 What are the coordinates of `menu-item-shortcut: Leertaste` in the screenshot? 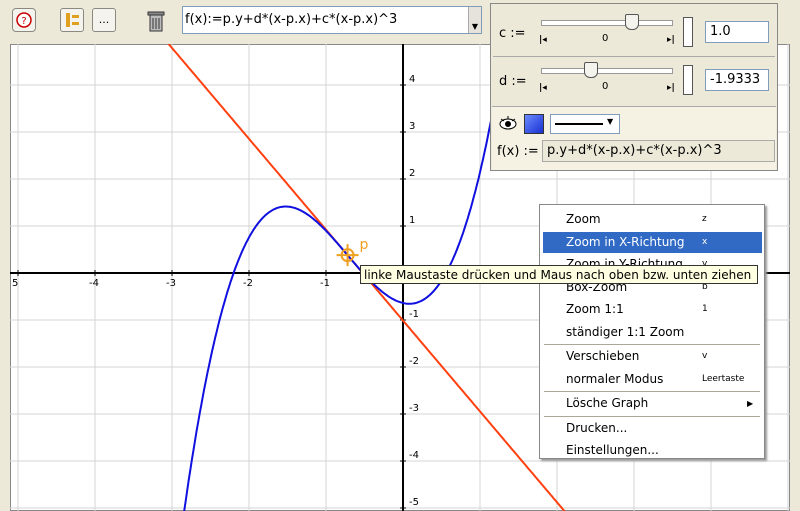 It's located at (723, 378).